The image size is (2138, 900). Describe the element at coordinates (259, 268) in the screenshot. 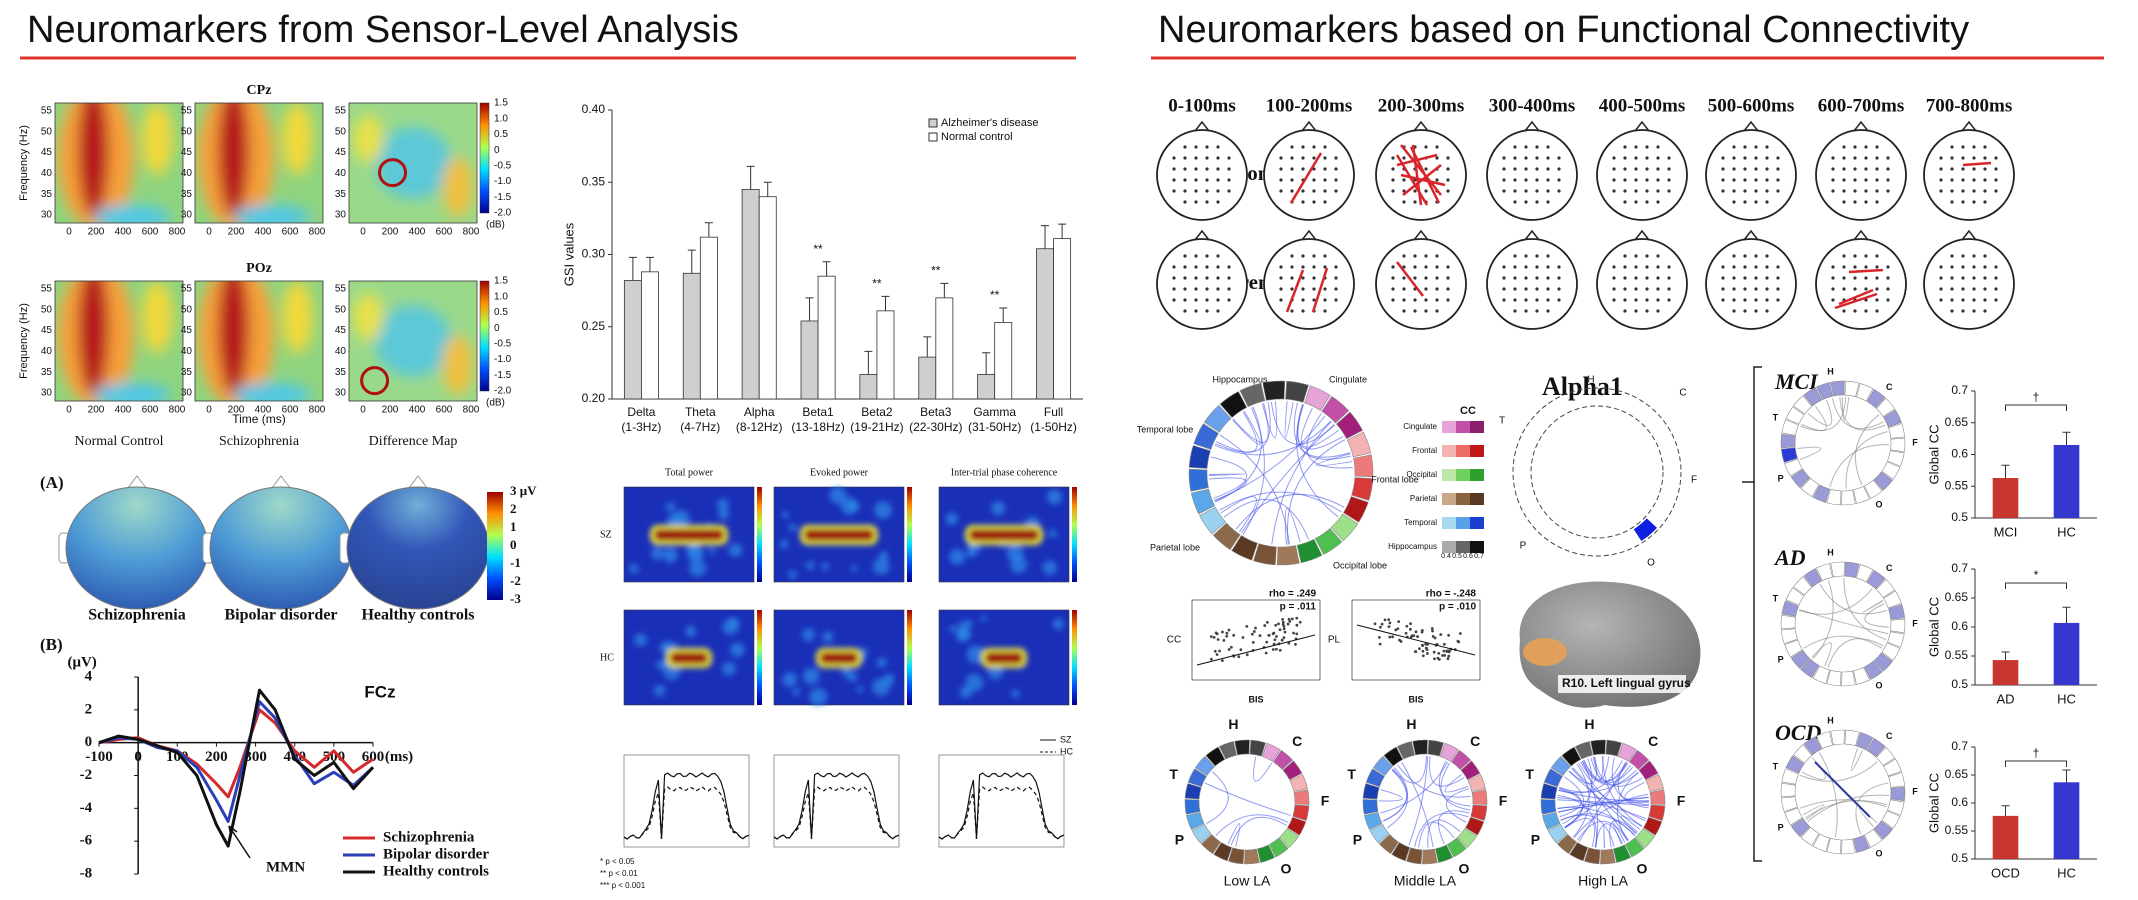

I see `heatmap-title: POz` at that location.